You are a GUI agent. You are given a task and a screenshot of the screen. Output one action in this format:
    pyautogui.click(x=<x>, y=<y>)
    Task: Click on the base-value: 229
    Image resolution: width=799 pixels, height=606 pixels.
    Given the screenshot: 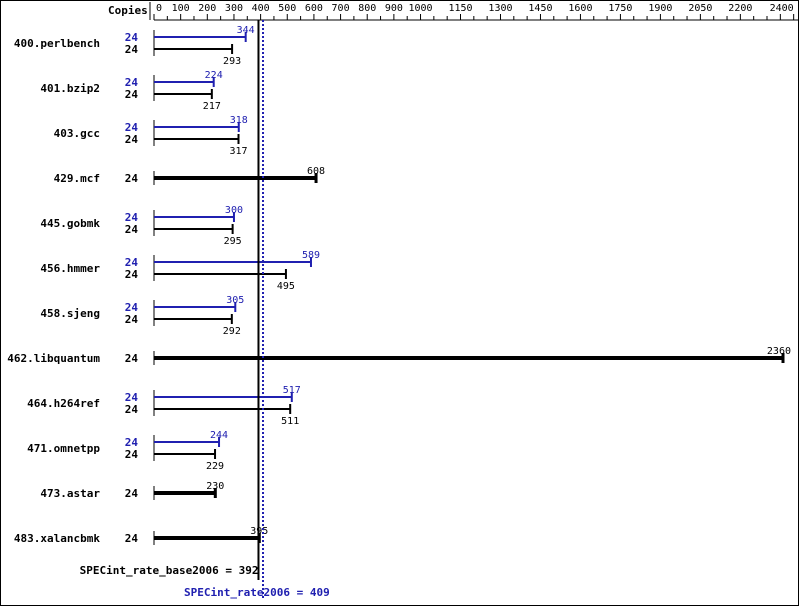 What is the action you would take?
    pyautogui.click(x=215, y=466)
    